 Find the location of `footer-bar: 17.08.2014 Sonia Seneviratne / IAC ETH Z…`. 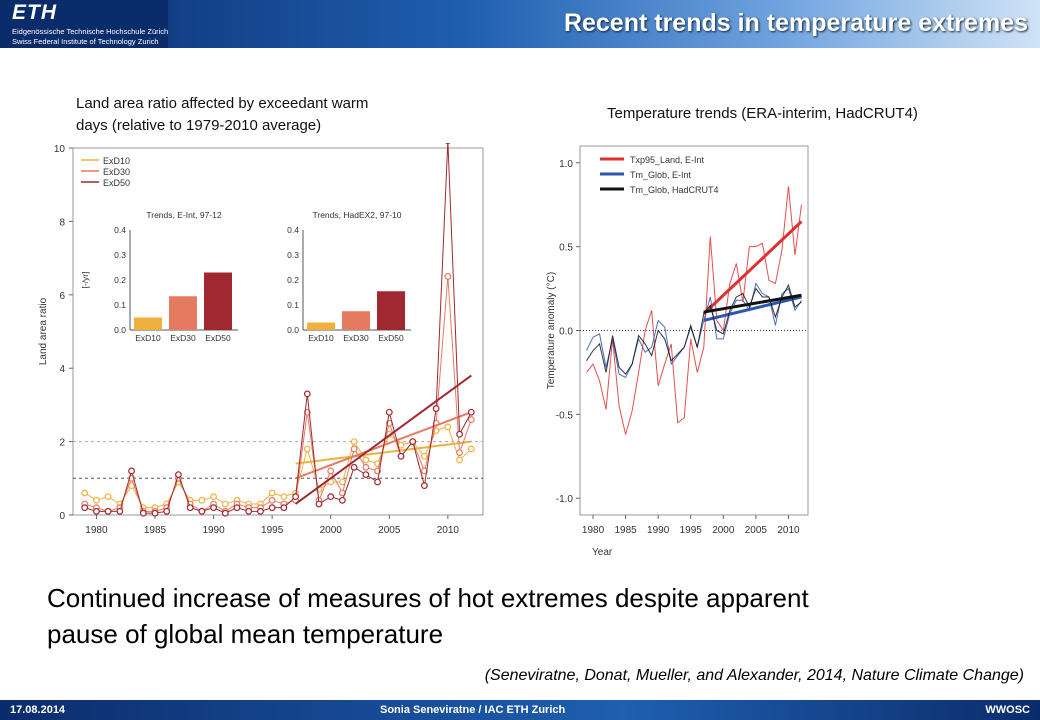

footer-bar: 17.08.2014 Sonia Seneviratne / IAC ETH Z… is located at coordinates (520, 710).